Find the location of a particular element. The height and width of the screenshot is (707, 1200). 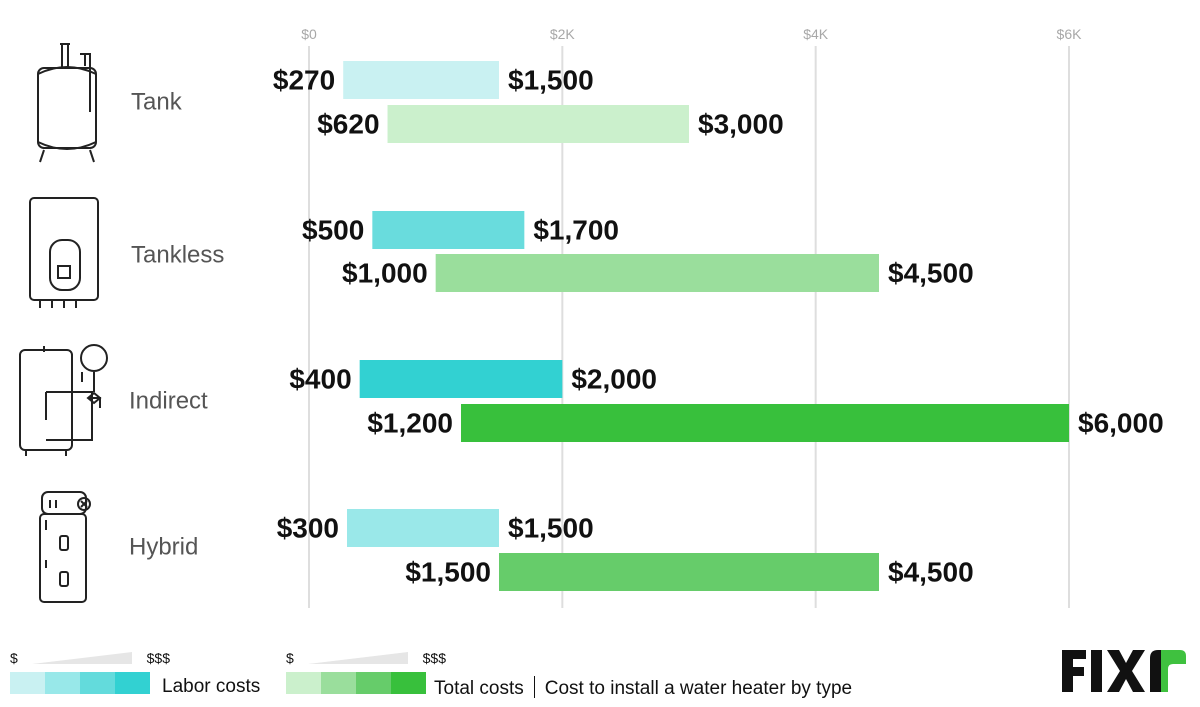

labor-cost-scale: $ $$$ is located at coordinates (90, 660).